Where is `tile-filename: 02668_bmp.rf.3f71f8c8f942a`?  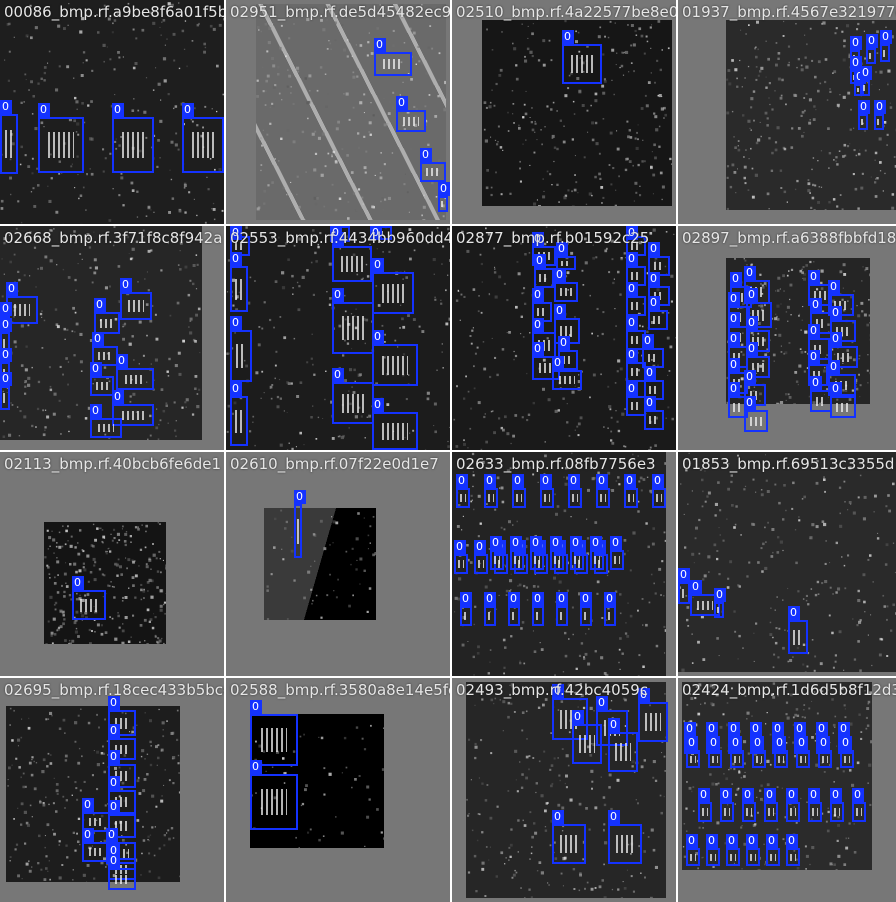
tile-filename: 02668_bmp.rf.3f71f8c8f942a is located at coordinates (113, 238).